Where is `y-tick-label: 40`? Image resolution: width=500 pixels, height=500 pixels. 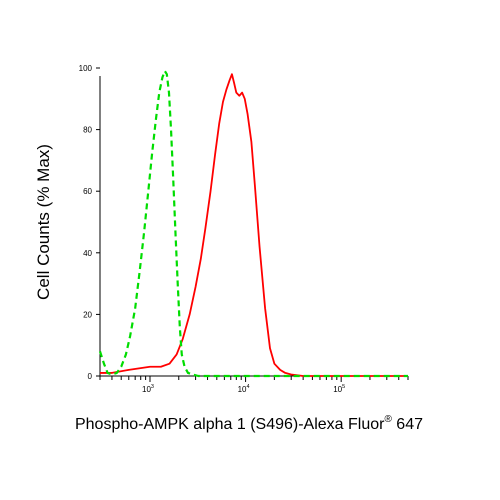 y-tick-label: 40 is located at coordinates (87, 253).